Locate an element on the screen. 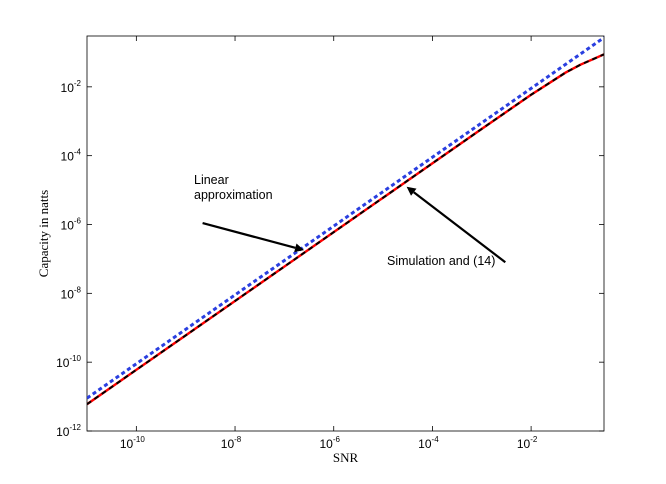  annotation-arrow-linear-head is located at coordinates (299, 248).